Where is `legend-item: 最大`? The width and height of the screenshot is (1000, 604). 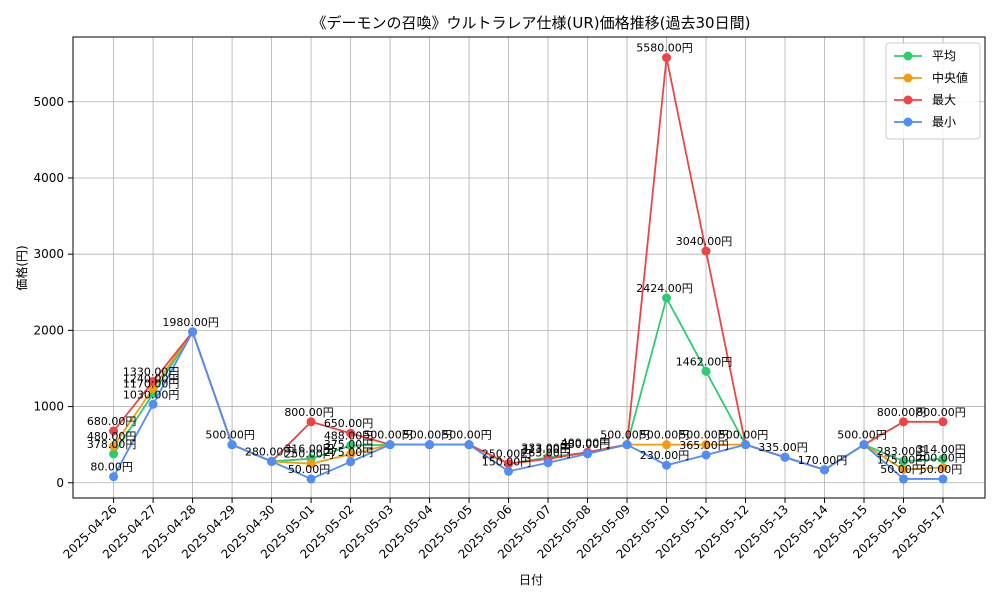 legend-item: 最大 is located at coordinates (925, 100).